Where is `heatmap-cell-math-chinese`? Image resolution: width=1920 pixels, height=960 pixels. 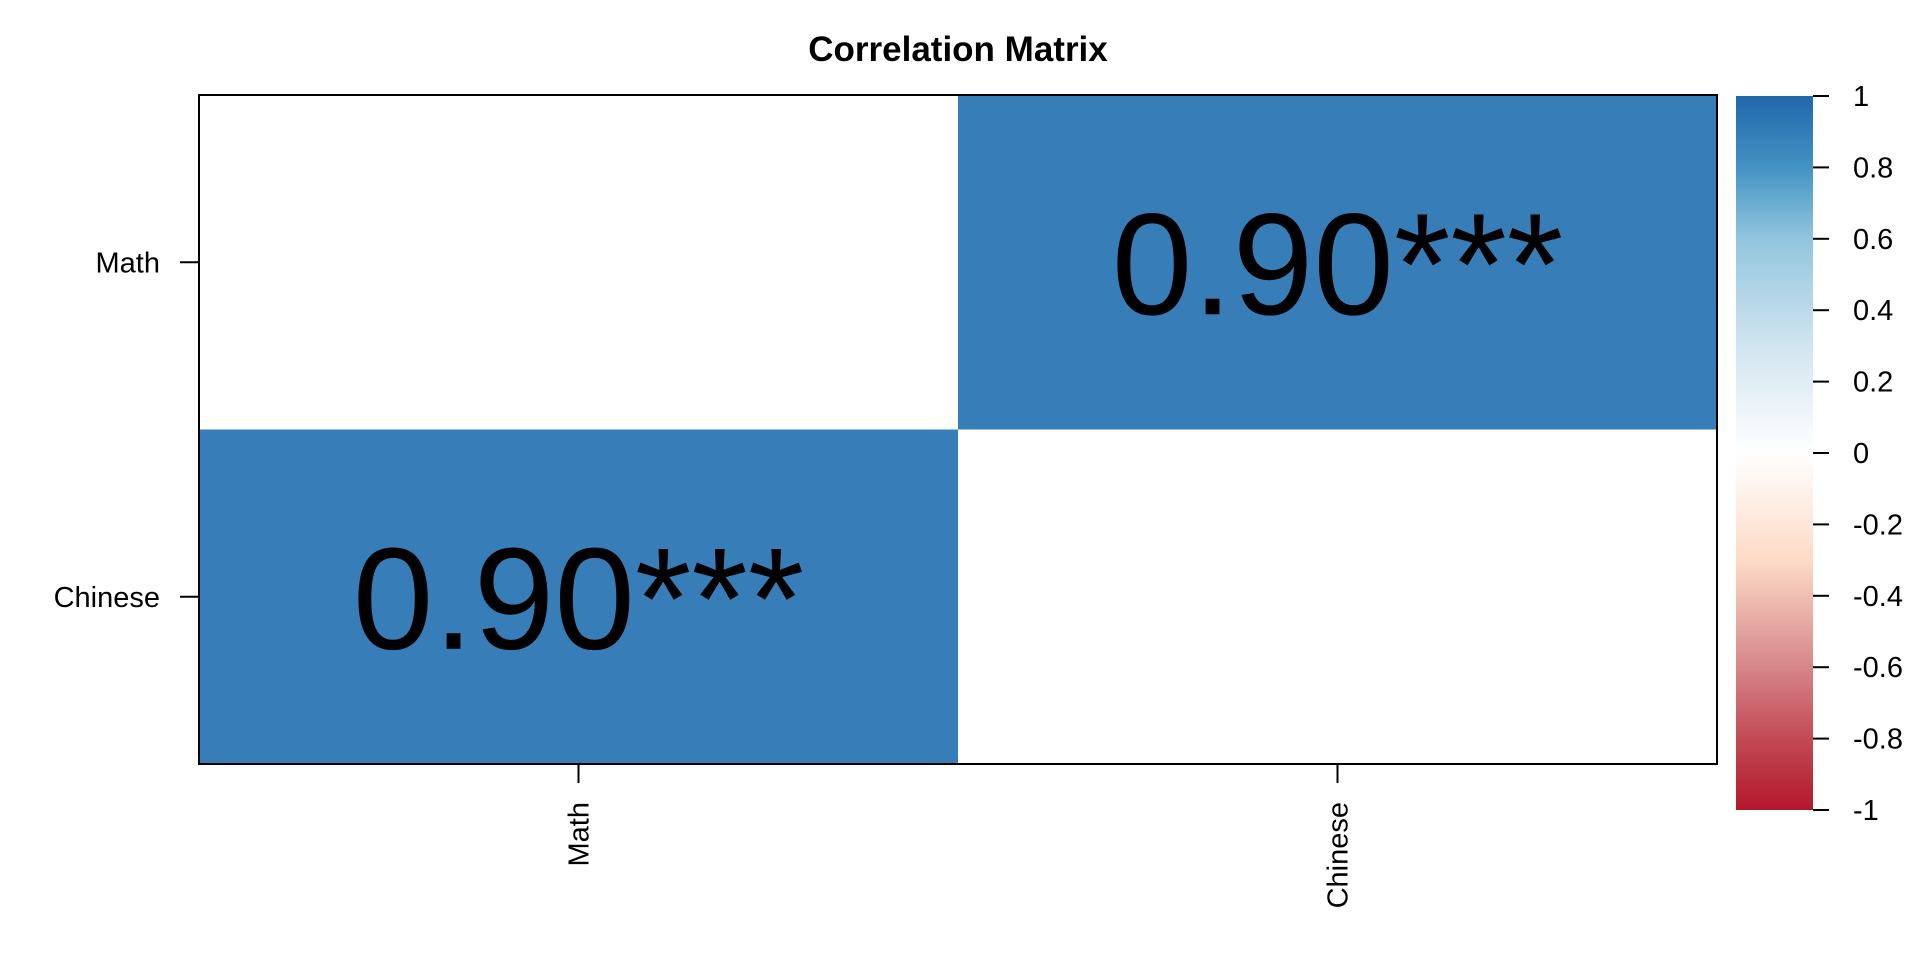
heatmap-cell-math-chinese is located at coordinates (1337, 262).